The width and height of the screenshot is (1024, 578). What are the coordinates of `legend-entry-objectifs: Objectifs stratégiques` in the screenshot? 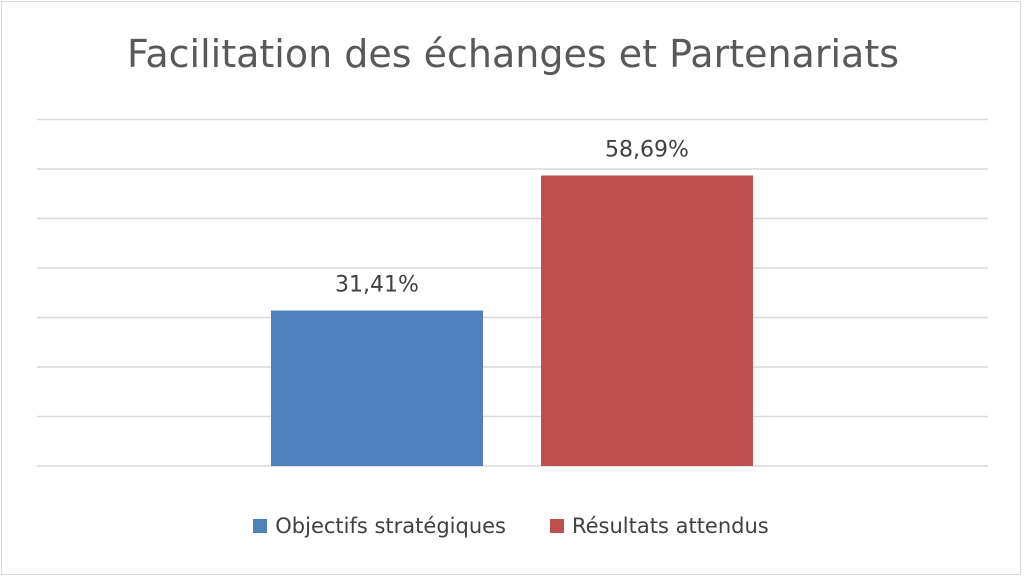 It's located at (379, 526).